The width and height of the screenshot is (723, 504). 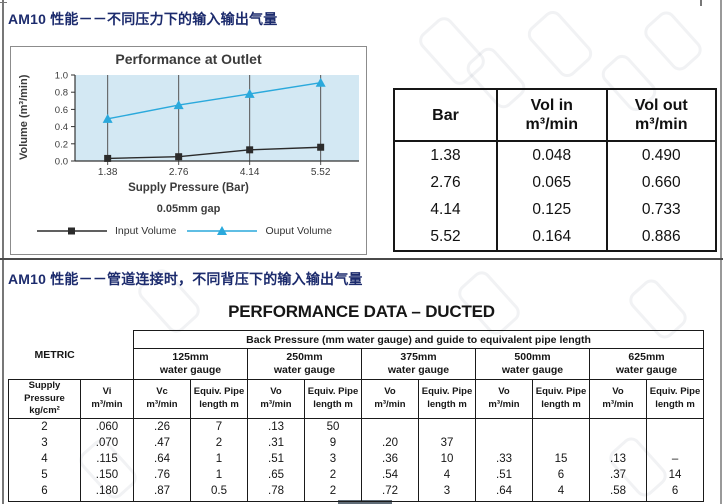 I want to click on ducted-data-column: 37 10 4 3, so click(x=447, y=459).